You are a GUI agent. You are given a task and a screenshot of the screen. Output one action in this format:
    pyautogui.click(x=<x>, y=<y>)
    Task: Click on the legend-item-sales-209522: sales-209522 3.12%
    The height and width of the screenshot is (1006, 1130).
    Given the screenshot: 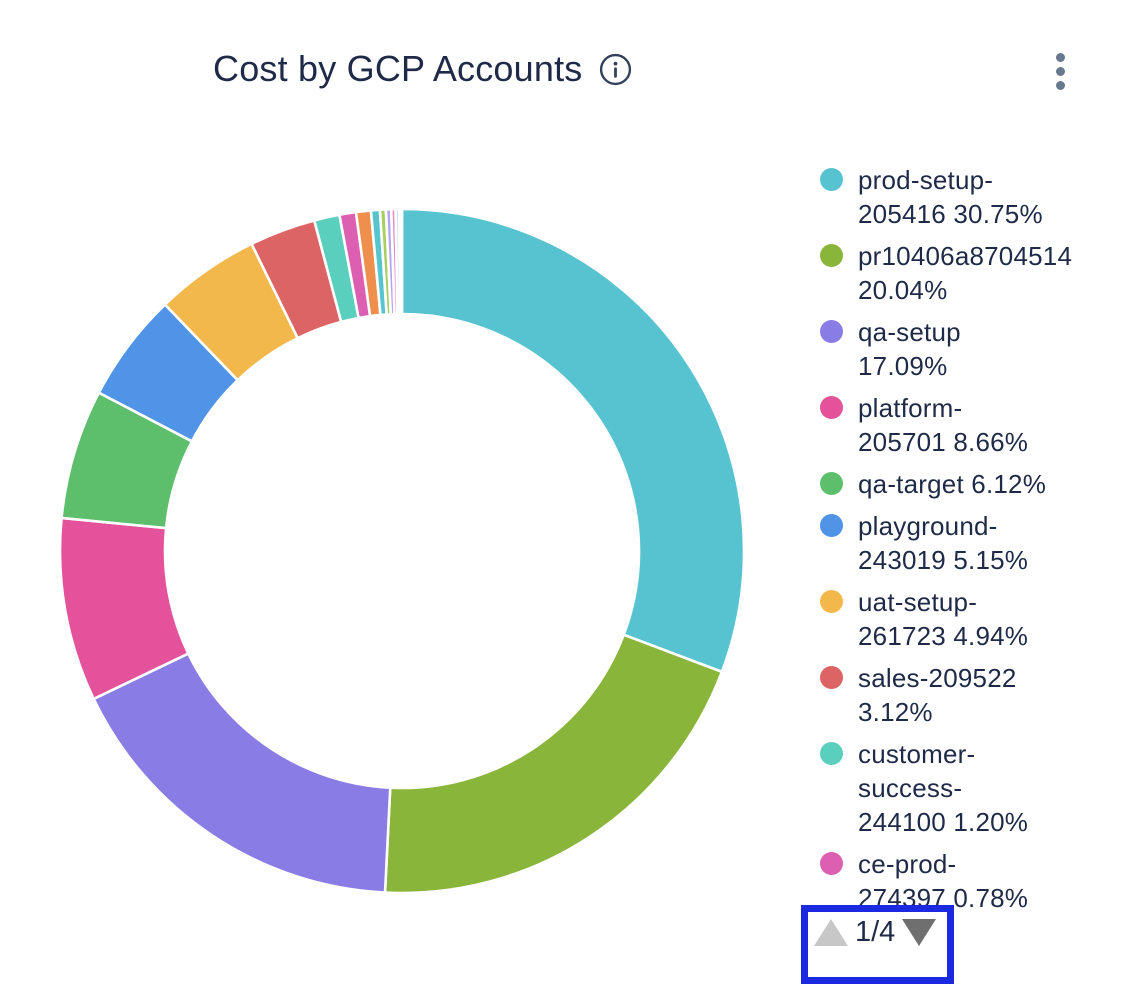 What is the action you would take?
    pyautogui.click(x=975, y=695)
    